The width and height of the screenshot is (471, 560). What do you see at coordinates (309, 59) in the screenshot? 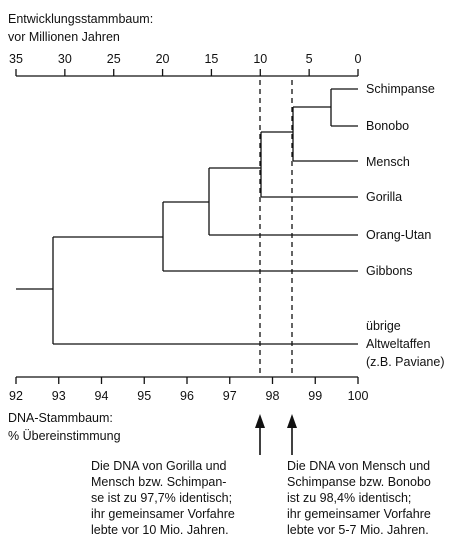
I see `top-axis-tick-label: 5` at bounding box center [309, 59].